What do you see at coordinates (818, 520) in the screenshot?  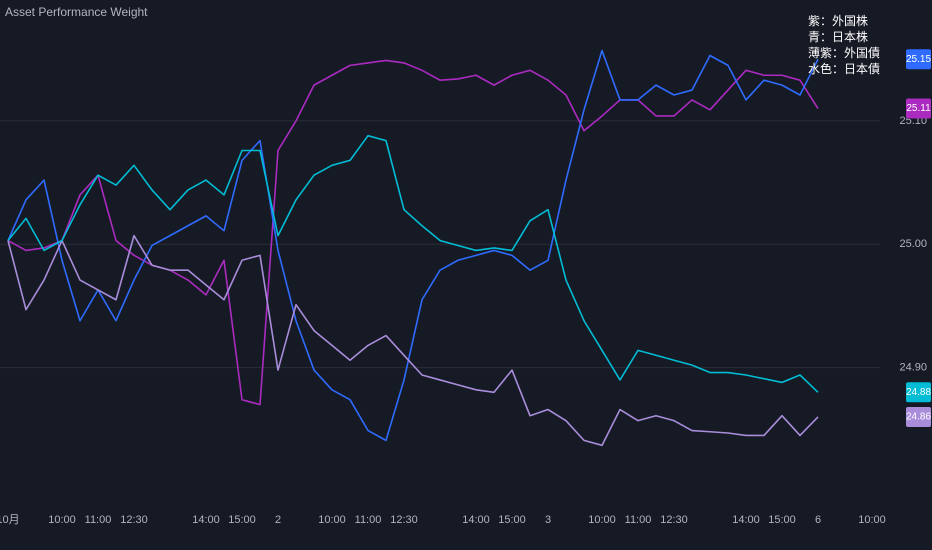 I see `x-tick-label: 6` at bounding box center [818, 520].